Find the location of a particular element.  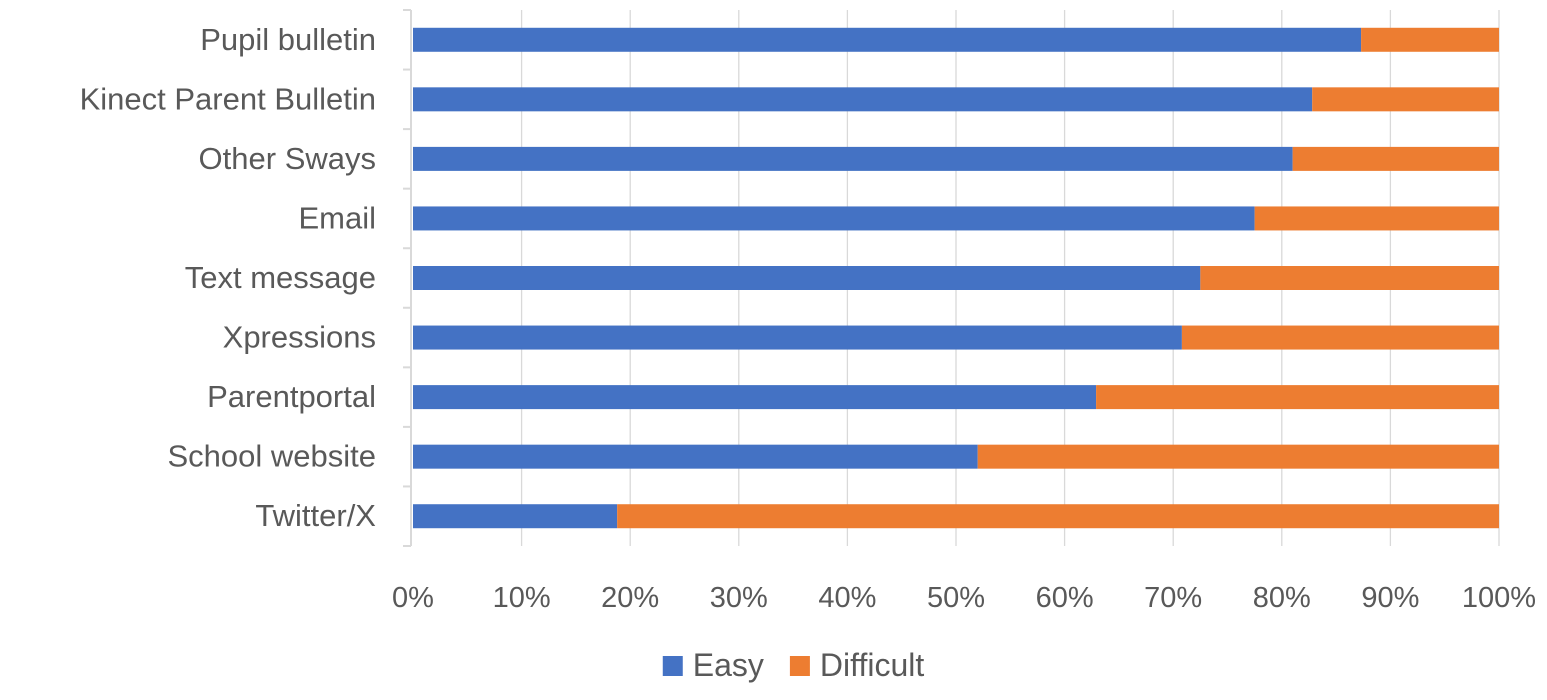

x-tick-label: 90% is located at coordinates (1390, 598).